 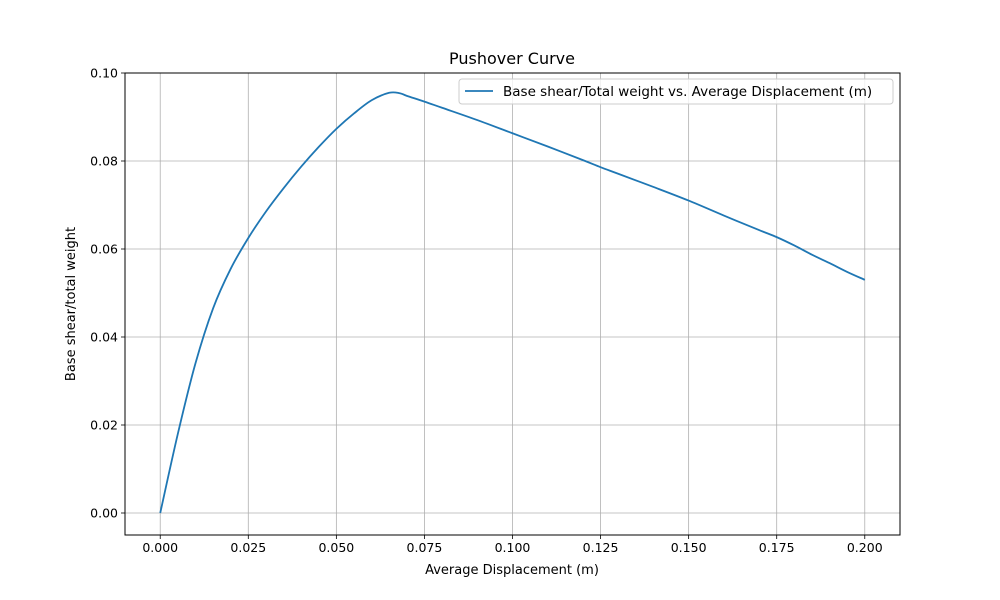 What do you see at coordinates (689, 547) in the screenshot?
I see `x-tick-label: 0.150` at bounding box center [689, 547].